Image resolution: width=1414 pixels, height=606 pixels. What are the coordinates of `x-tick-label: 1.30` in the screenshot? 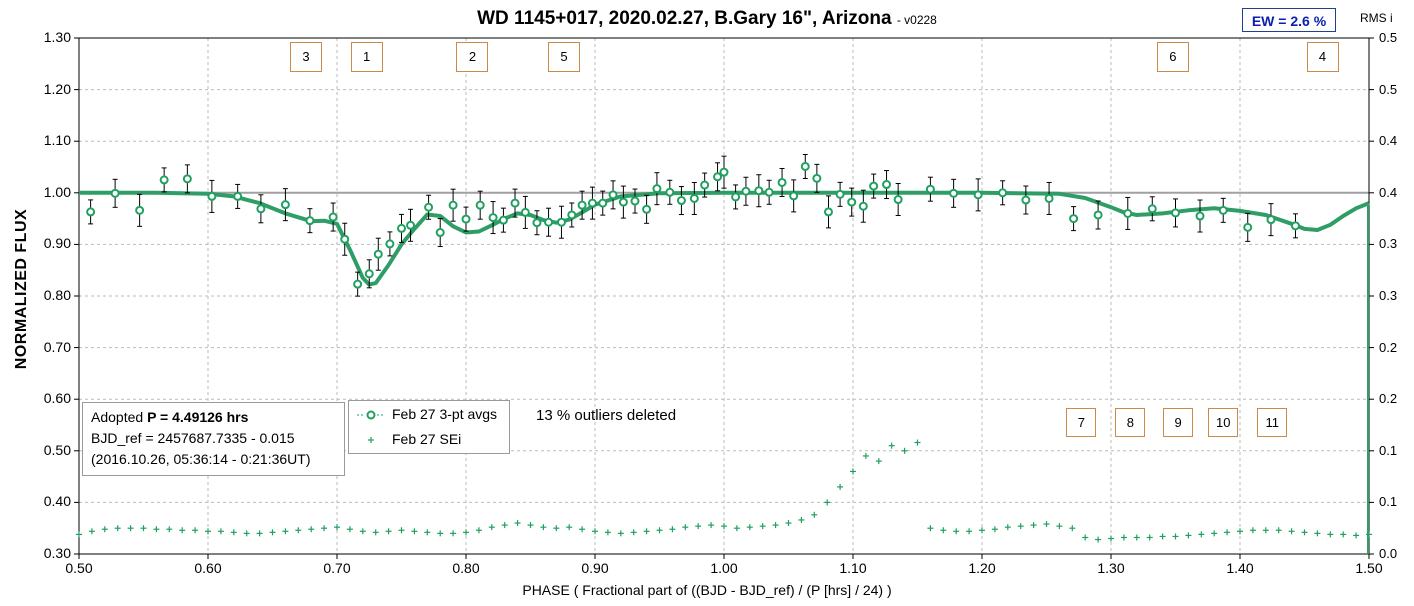 It's located at (1111, 568).